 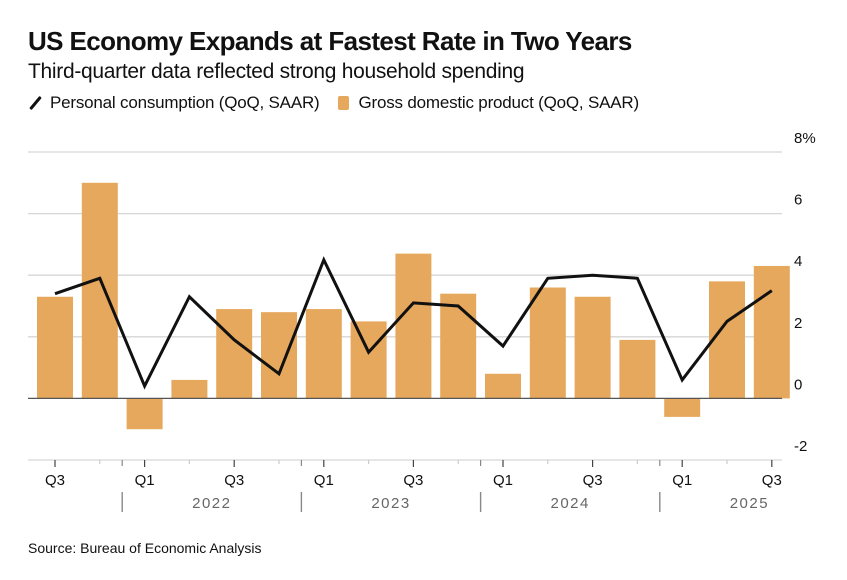 What do you see at coordinates (145, 548) in the screenshot?
I see `source-note: Source: Bureau of Economic Analysis` at bounding box center [145, 548].